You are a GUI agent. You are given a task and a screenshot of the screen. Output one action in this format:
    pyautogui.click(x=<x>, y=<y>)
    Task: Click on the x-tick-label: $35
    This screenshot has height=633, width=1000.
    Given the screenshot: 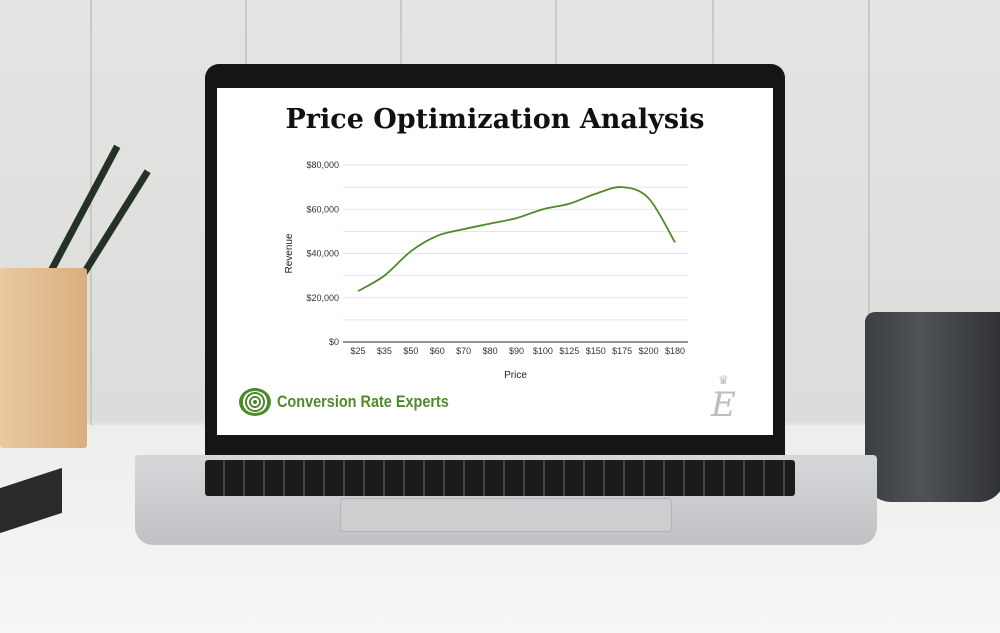 What is the action you would take?
    pyautogui.click(x=384, y=351)
    